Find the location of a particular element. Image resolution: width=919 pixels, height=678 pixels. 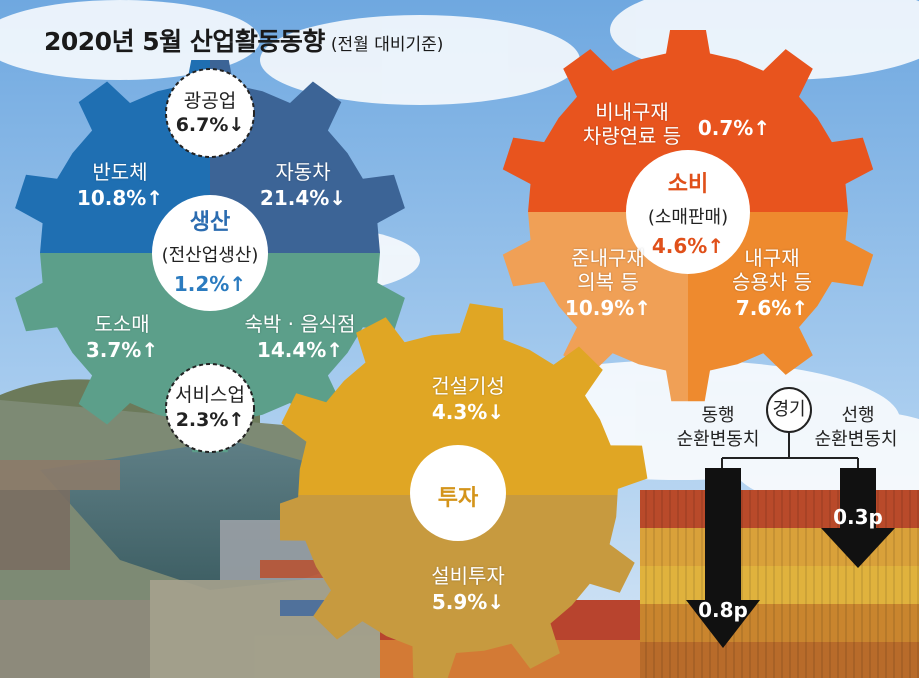

construction-label: 건설기성 is located at coordinates (468, 386).